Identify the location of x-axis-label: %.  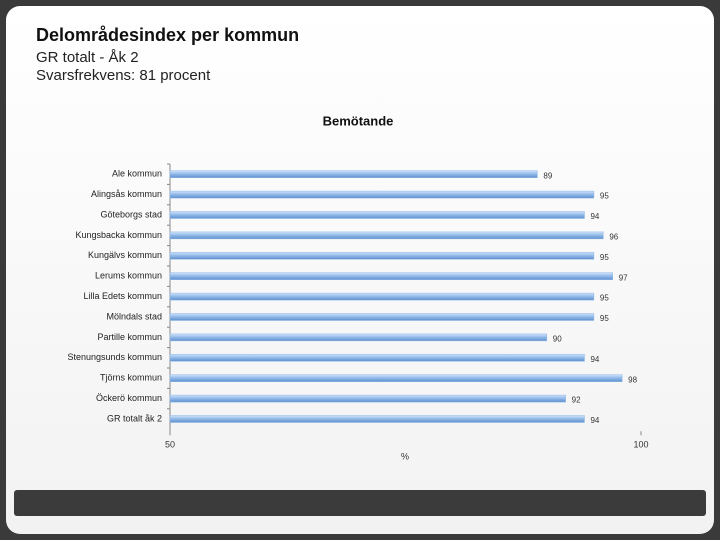
(405, 456).